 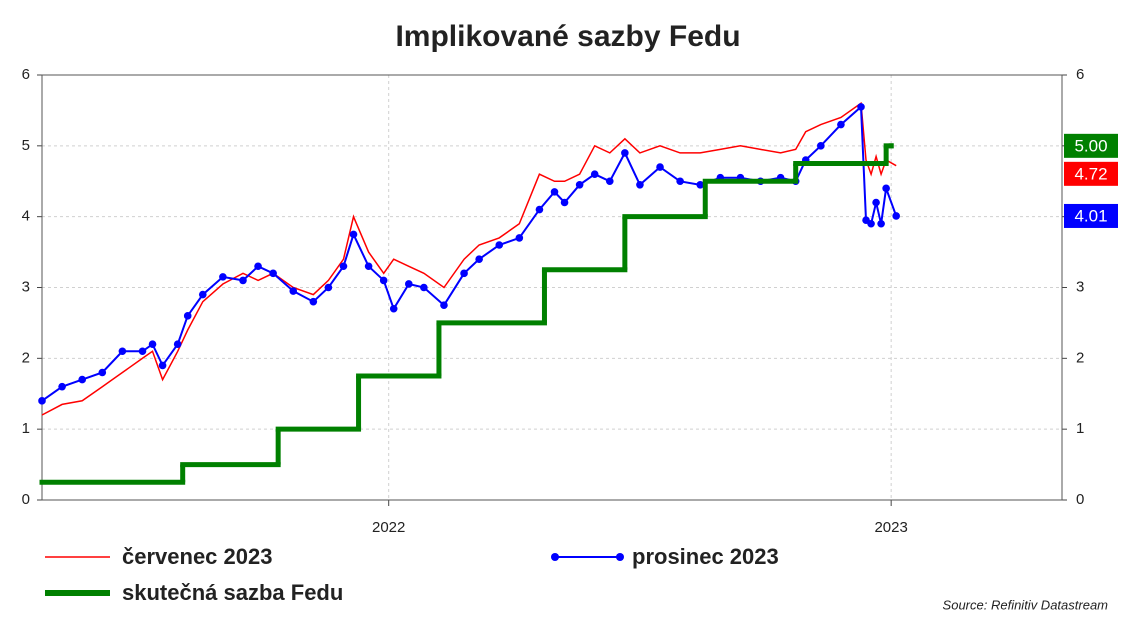 I want to click on y2-tick-label: 1, so click(x=1080, y=428).